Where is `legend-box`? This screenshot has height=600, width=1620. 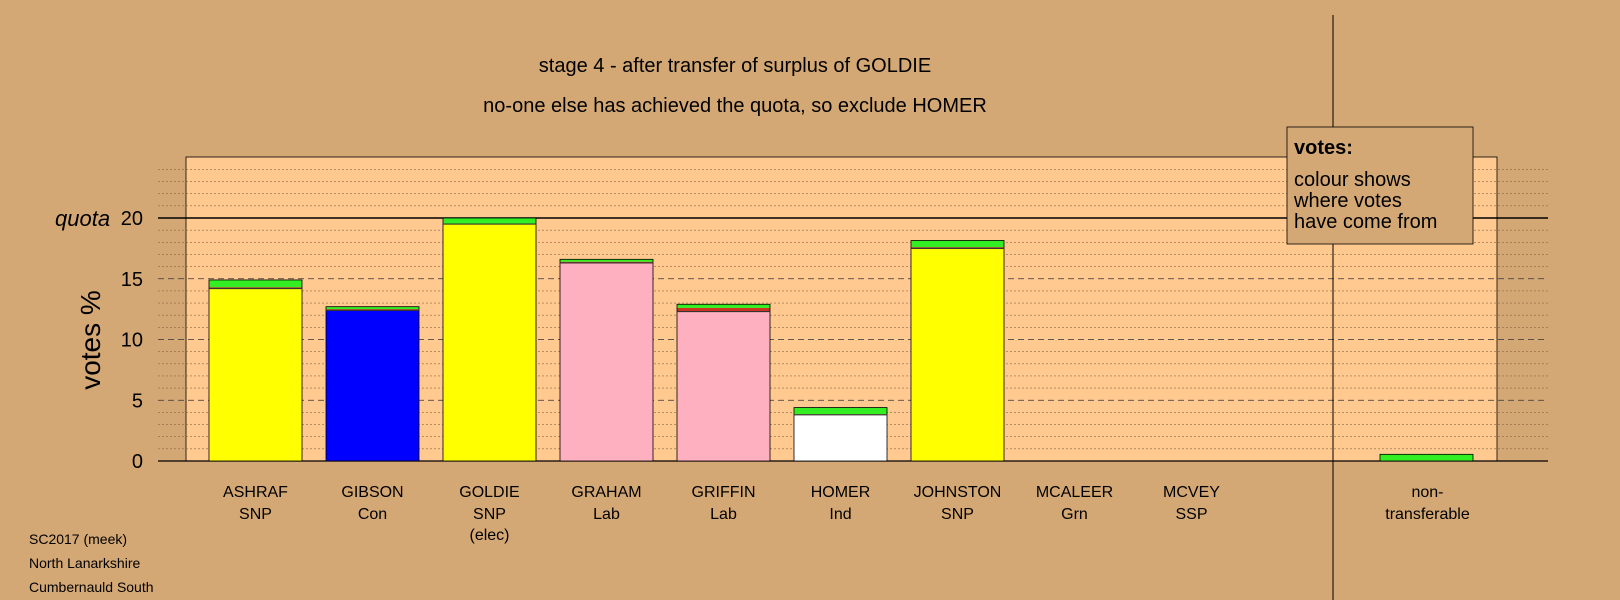 legend-box is located at coordinates (1380, 185).